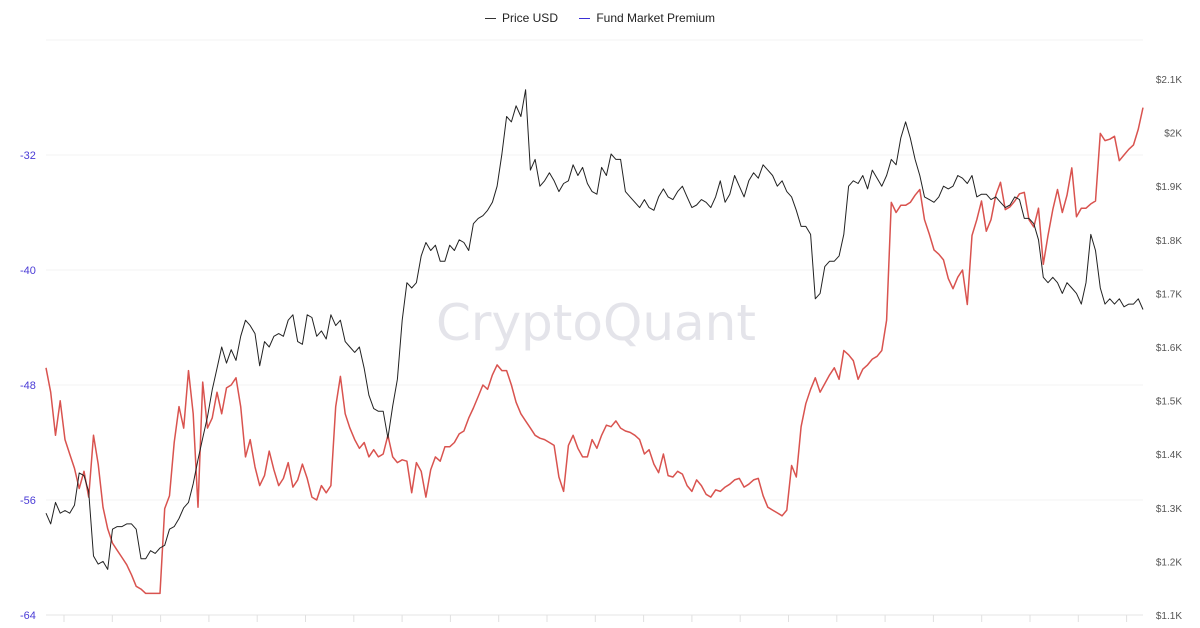  Describe the element at coordinates (1169, 187) in the screenshot. I see `right-axis-tick-label: $1.9K` at that location.